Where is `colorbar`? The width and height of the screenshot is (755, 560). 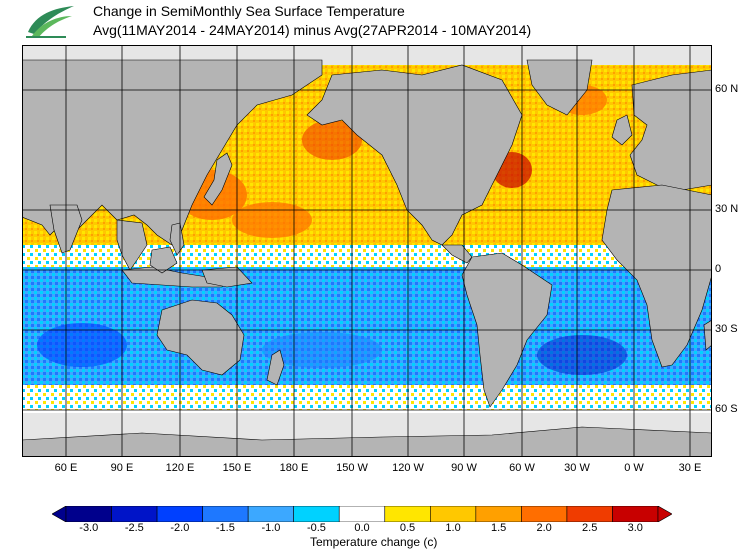 colorbar is located at coordinates (362, 514).